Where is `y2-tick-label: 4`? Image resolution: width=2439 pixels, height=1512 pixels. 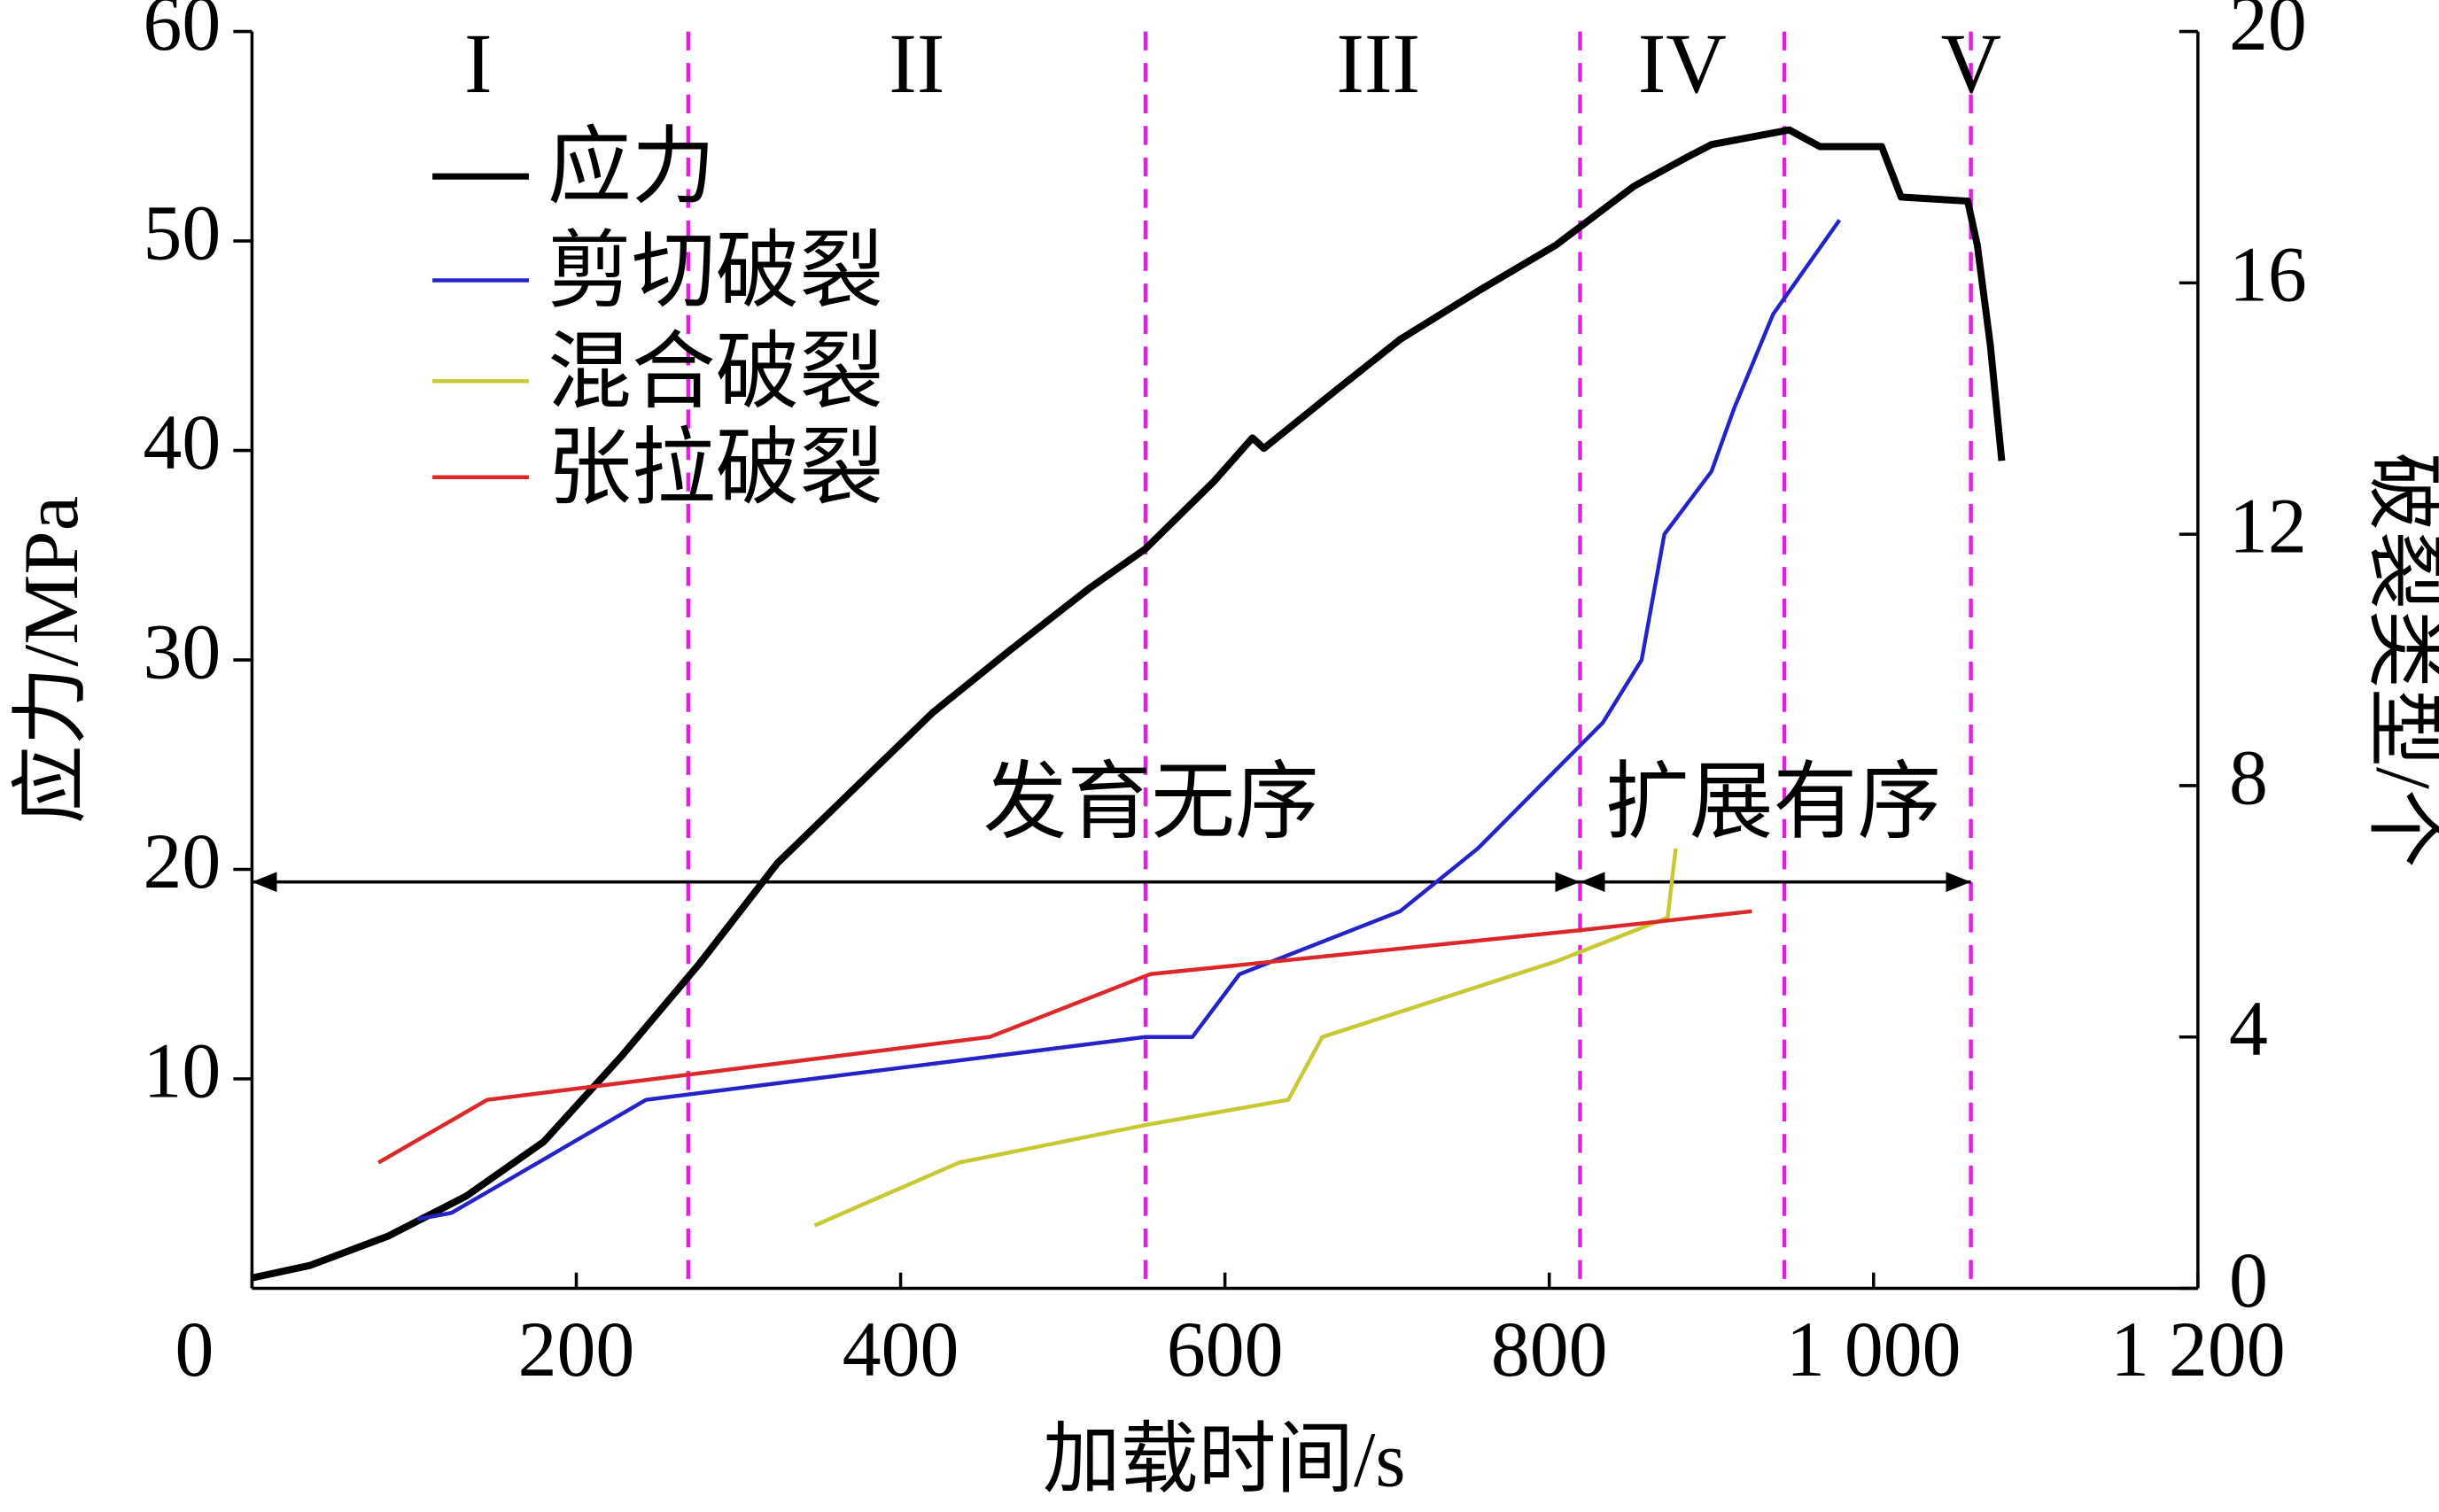 y2-tick-label: 4 is located at coordinates (2248, 1030).